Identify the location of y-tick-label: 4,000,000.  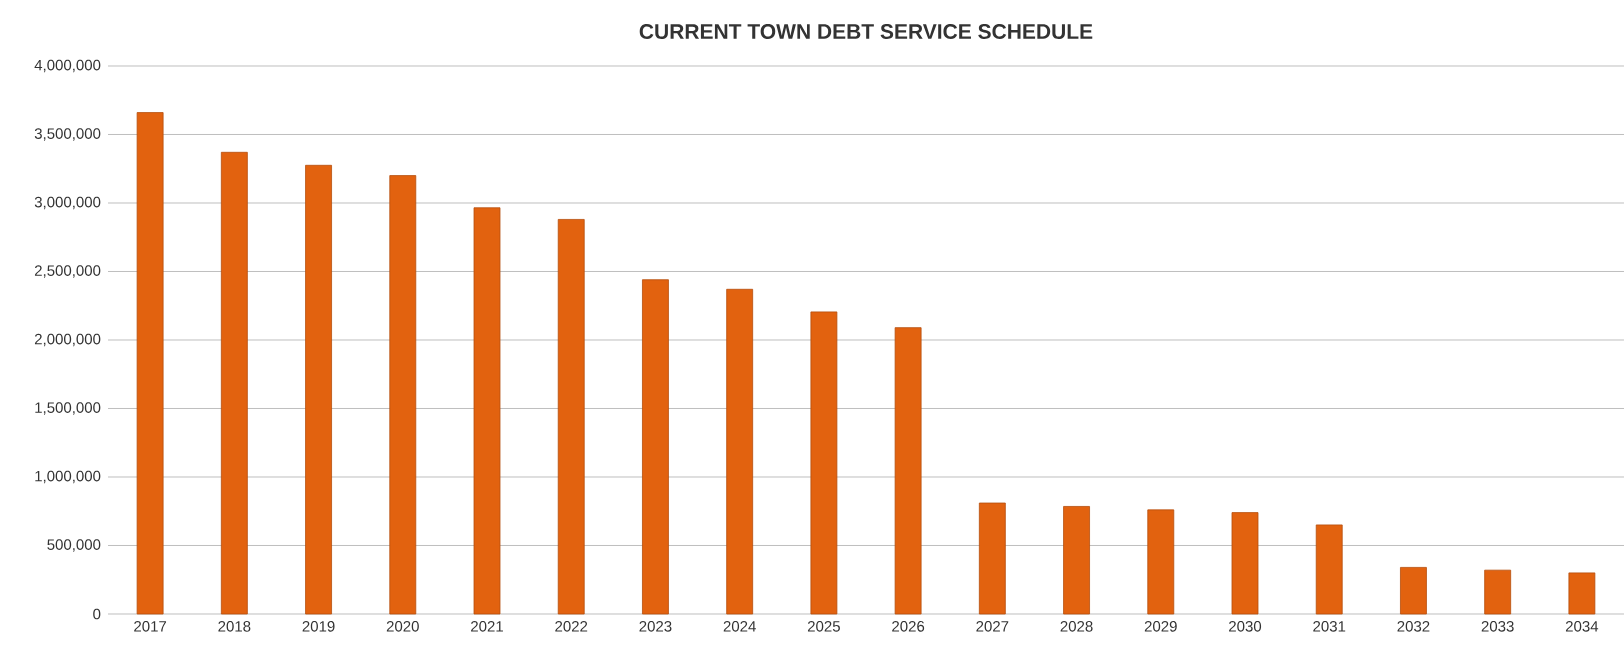
(67, 66).